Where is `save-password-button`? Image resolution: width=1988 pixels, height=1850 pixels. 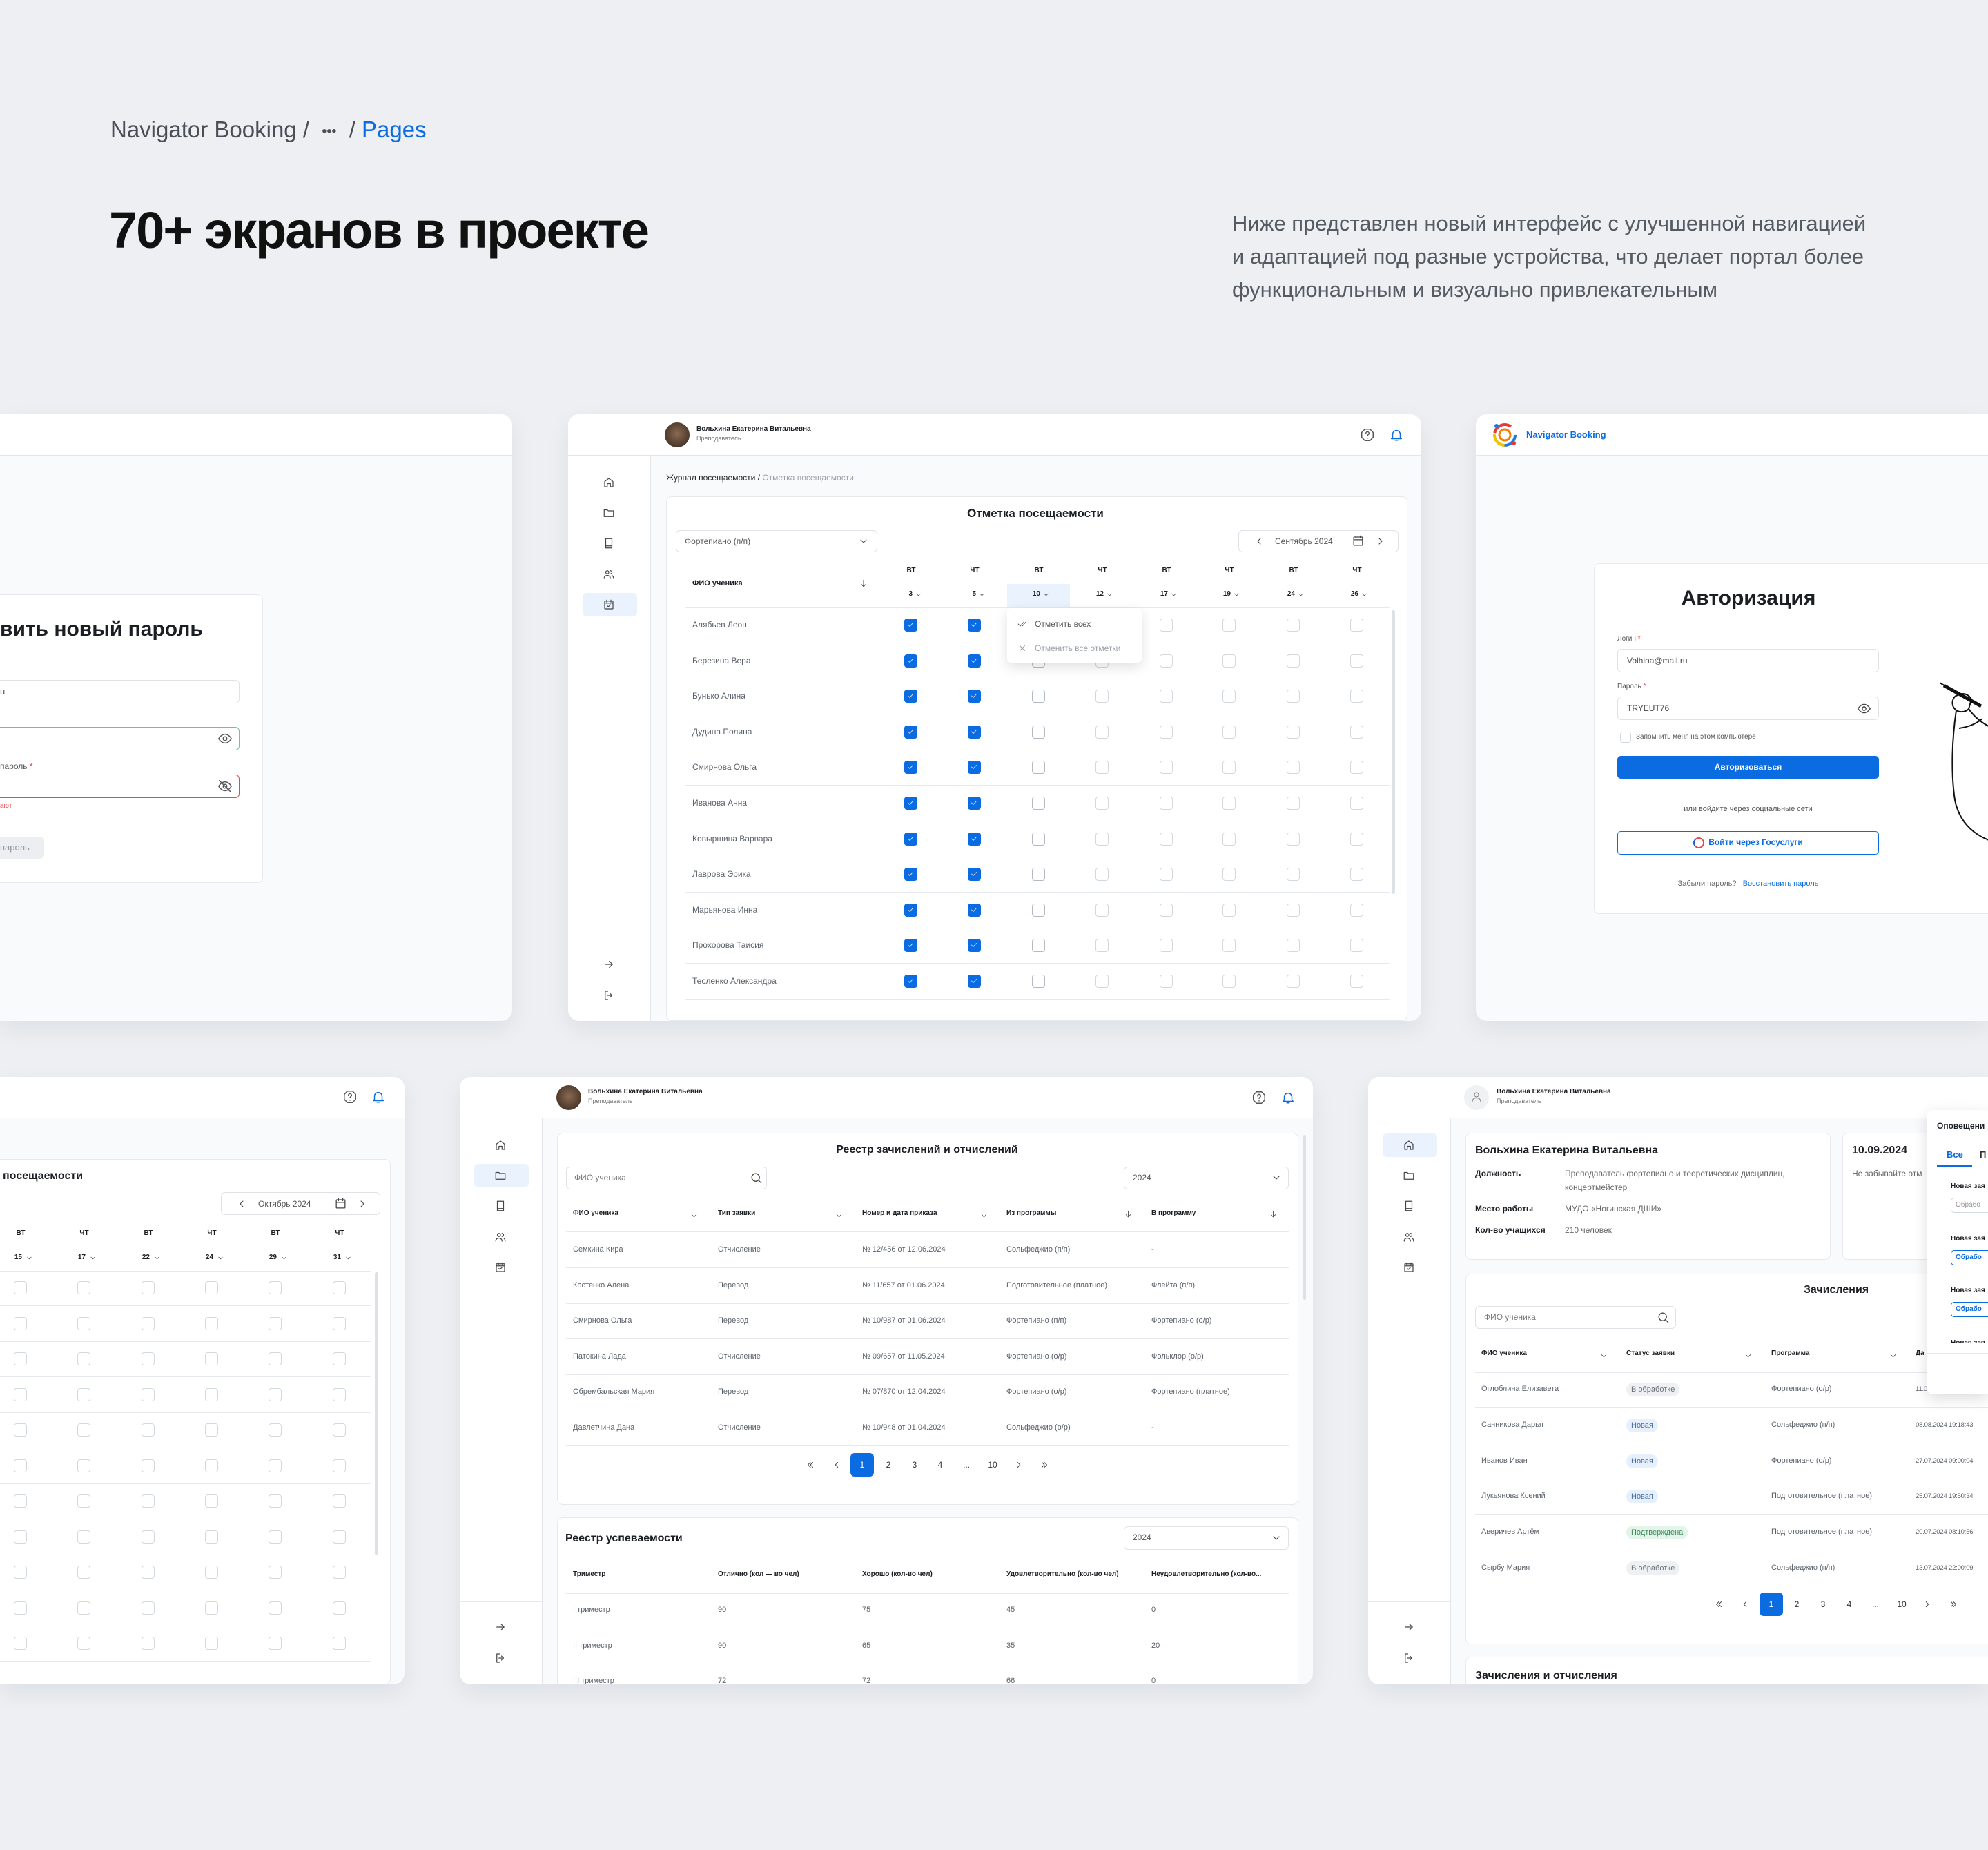
save-password-button is located at coordinates (22, 848).